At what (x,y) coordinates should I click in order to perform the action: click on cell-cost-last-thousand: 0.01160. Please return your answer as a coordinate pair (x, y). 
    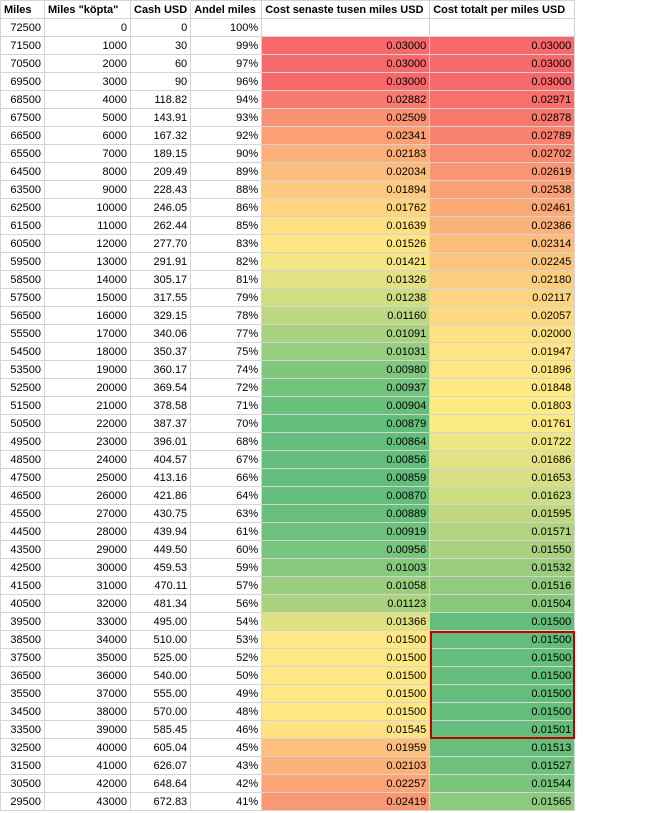
    Looking at the image, I should click on (346, 315).